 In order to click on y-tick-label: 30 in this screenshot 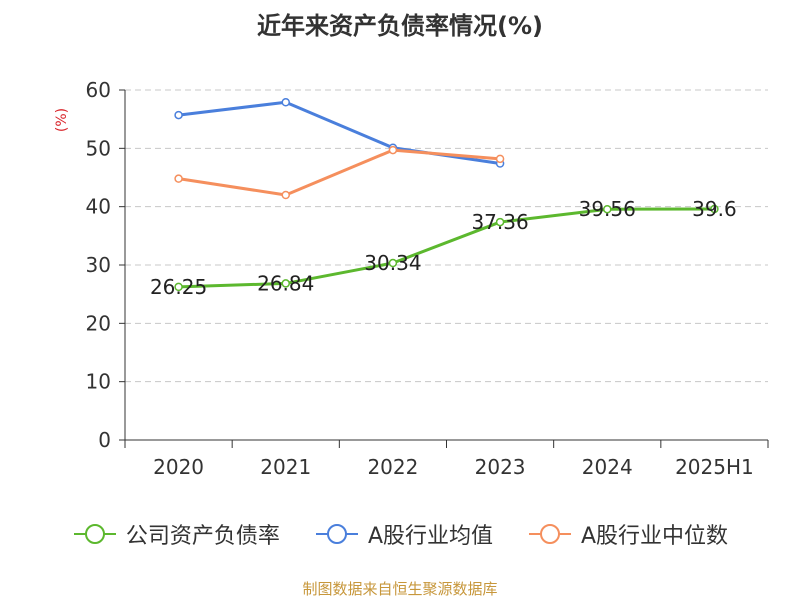, I will do `click(98, 265)`.